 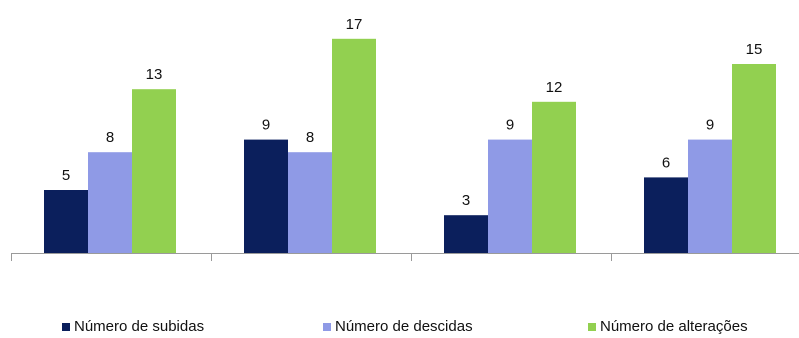 What do you see at coordinates (554, 87) in the screenshot?
I see `value-label-alteracoes-3: 12` at bounding box center [554, 87].